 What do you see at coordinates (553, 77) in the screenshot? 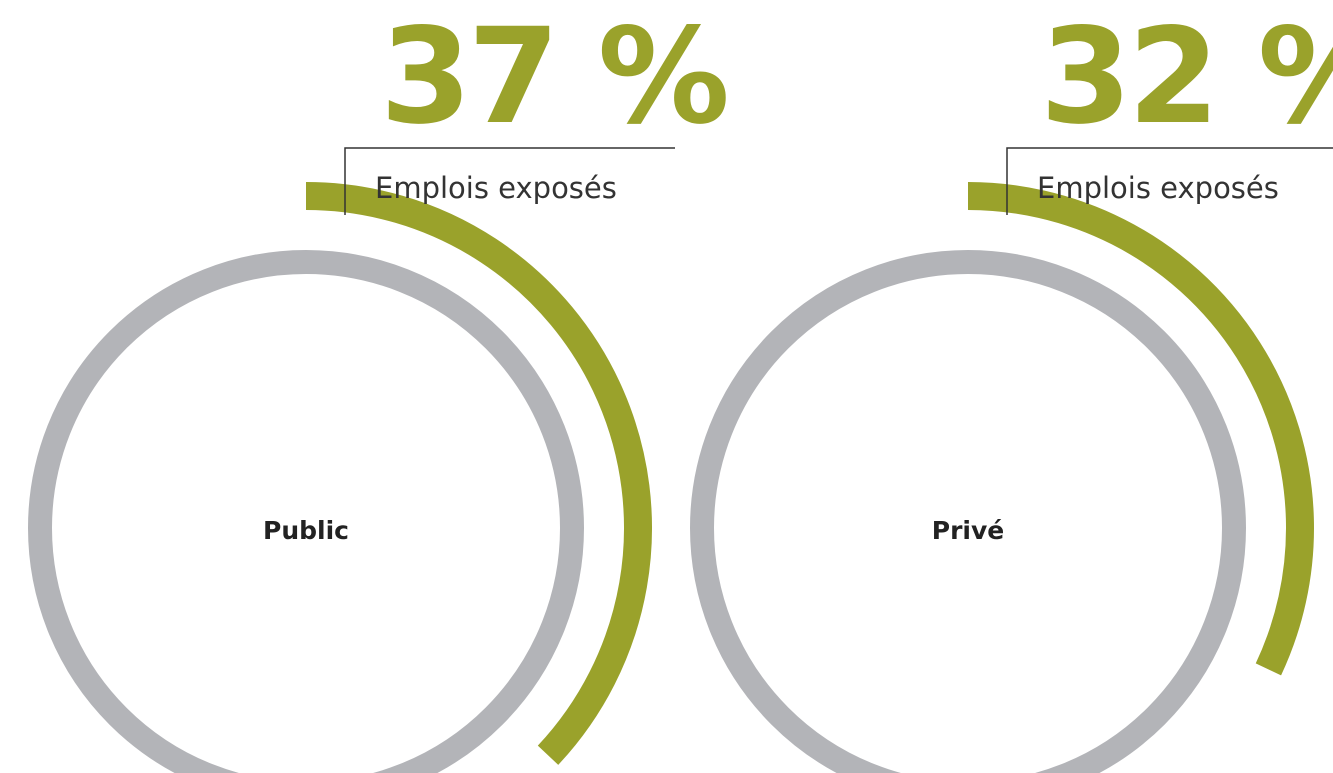
I see `value-label: 37 %` at bounding box center [553, 77].